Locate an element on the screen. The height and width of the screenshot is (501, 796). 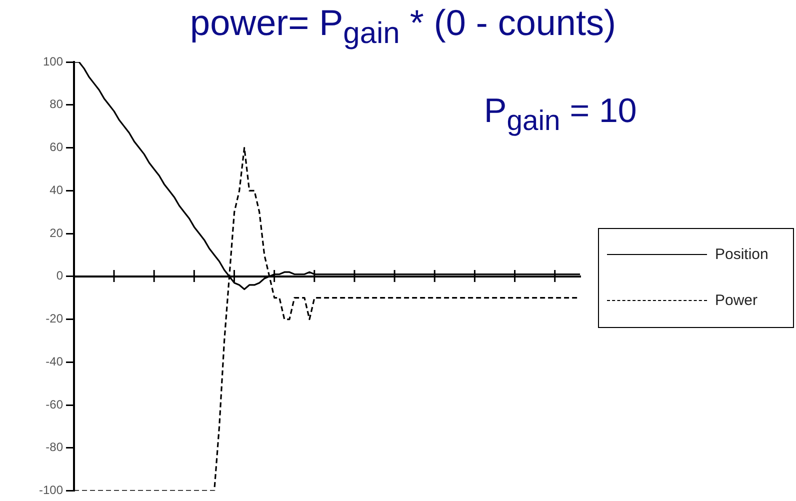
y-tick-label: -60 is located at coordinates (55, 404).